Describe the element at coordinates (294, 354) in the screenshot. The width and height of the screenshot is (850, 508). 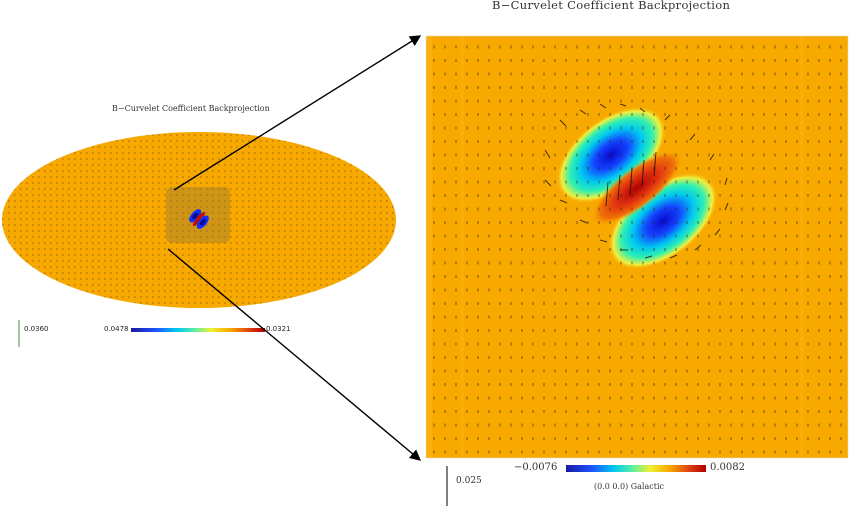
I see `zoom-arrow-bottom` at that location.